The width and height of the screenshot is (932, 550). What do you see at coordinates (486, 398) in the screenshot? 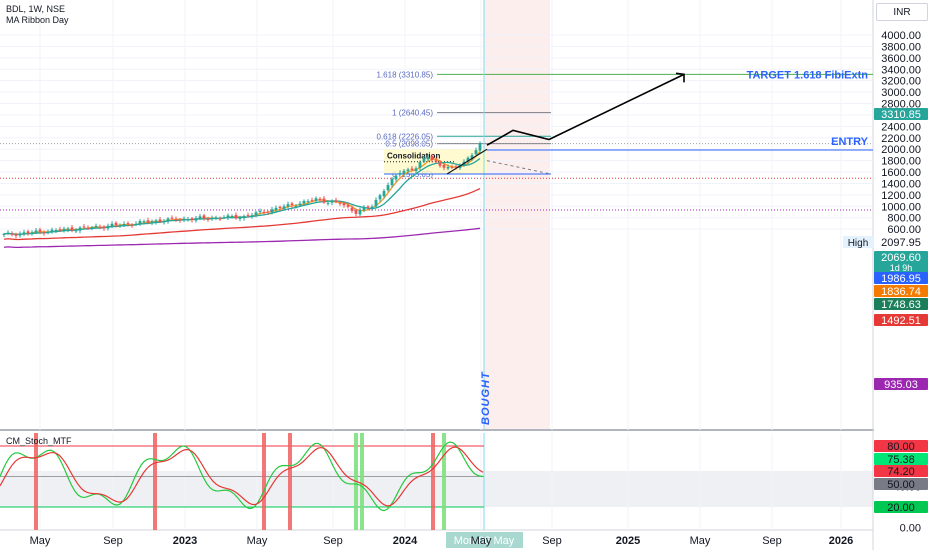
I see `bought-annotation: BOUGHT` at bounding box center [486, 398].